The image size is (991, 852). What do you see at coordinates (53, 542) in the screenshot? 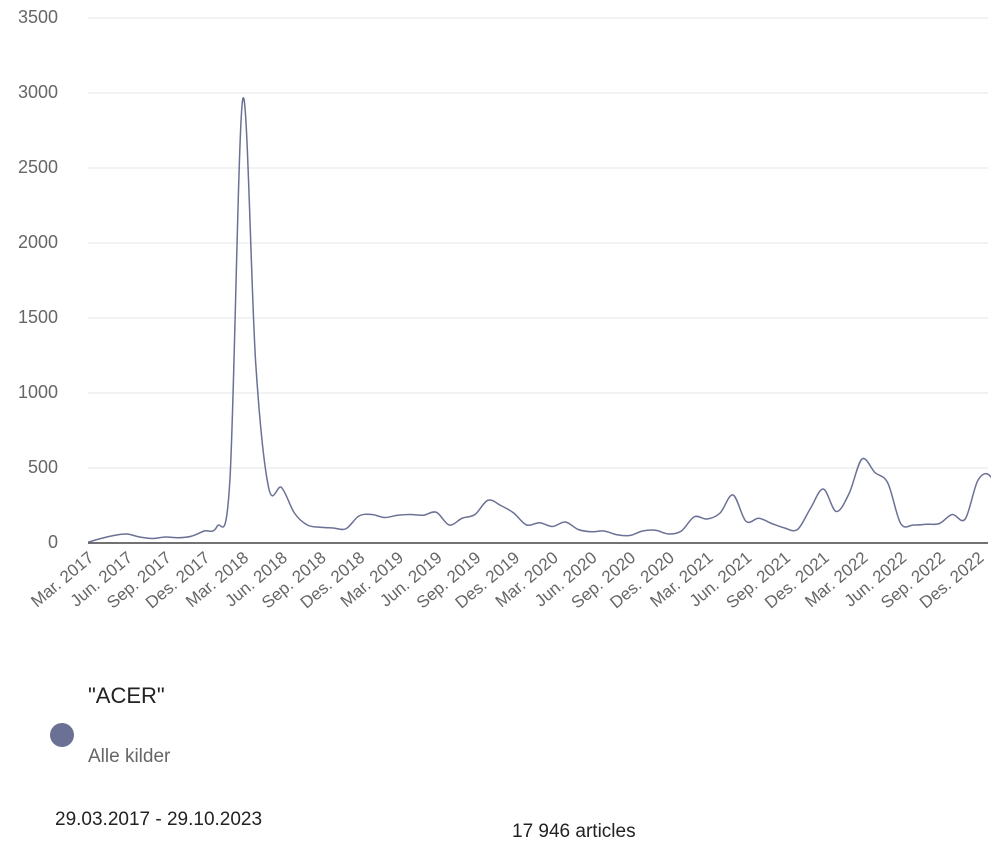
I see `y-tick-label: 0` at bounding box center [53, 542].